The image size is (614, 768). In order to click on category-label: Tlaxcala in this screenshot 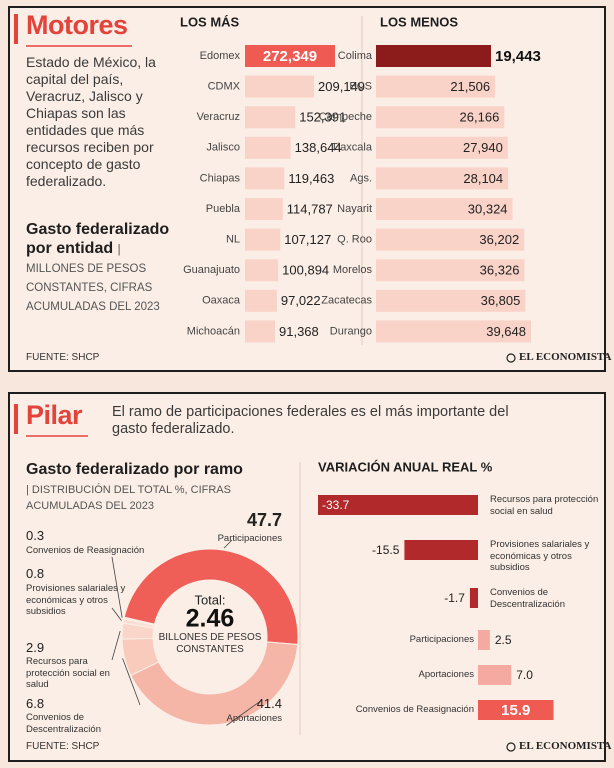, I will do `click(352, 148)`.